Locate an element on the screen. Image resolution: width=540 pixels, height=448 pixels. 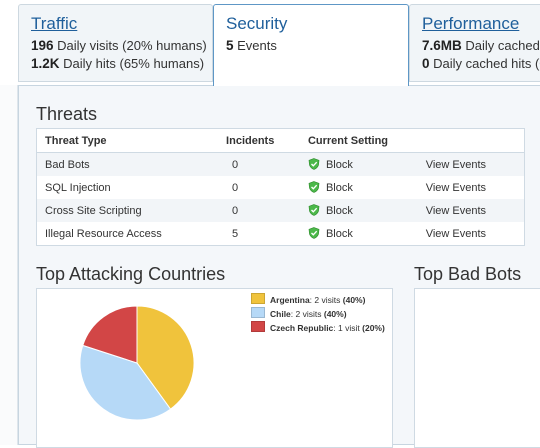
table-row: SQL Injection 0 Block View Events is located at coordinates (281, 187).